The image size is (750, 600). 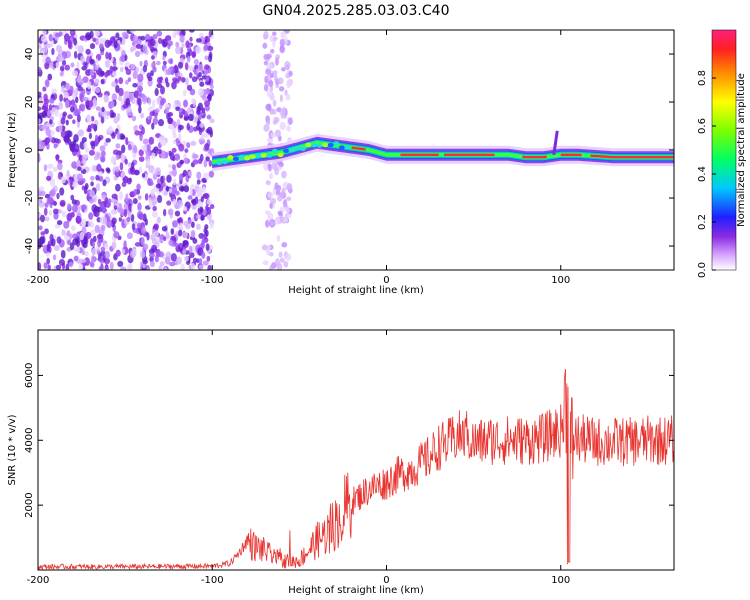 I want to click on ridge-blob, so click(x=269, y=155).